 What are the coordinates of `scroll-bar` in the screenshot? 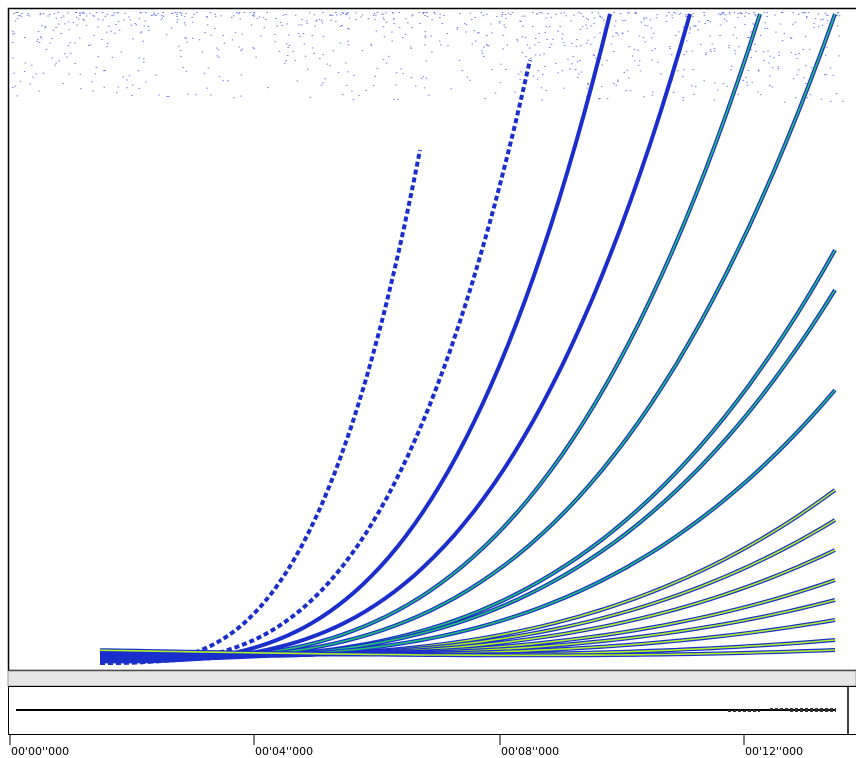 It's located at (431, 678).